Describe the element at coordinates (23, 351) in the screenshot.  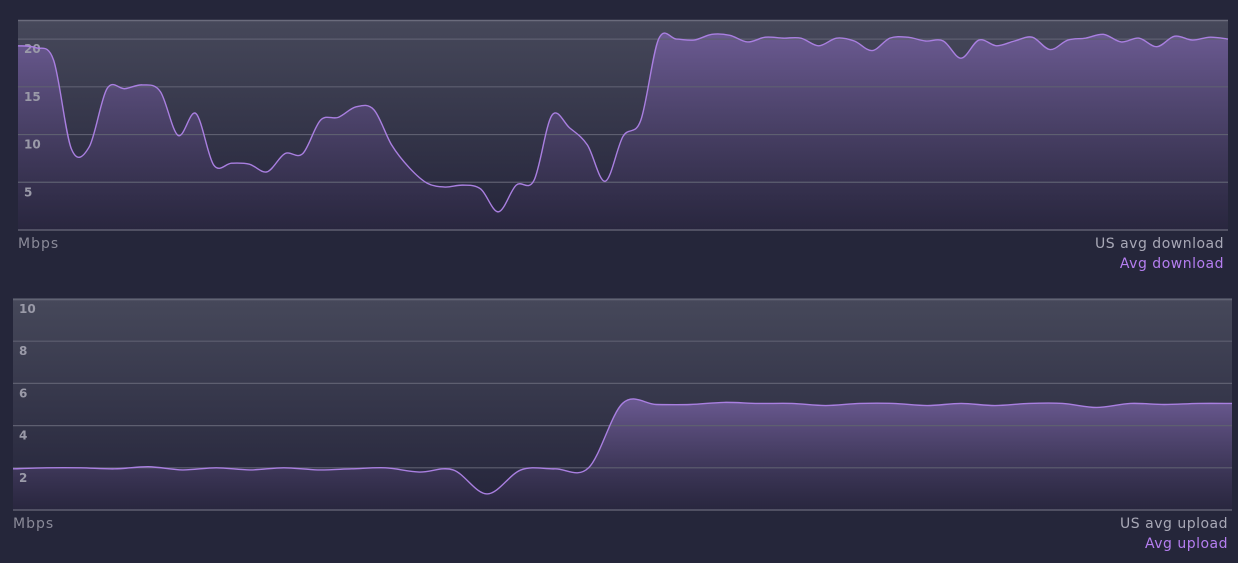
I see `y-tick-label: 8` at that location.